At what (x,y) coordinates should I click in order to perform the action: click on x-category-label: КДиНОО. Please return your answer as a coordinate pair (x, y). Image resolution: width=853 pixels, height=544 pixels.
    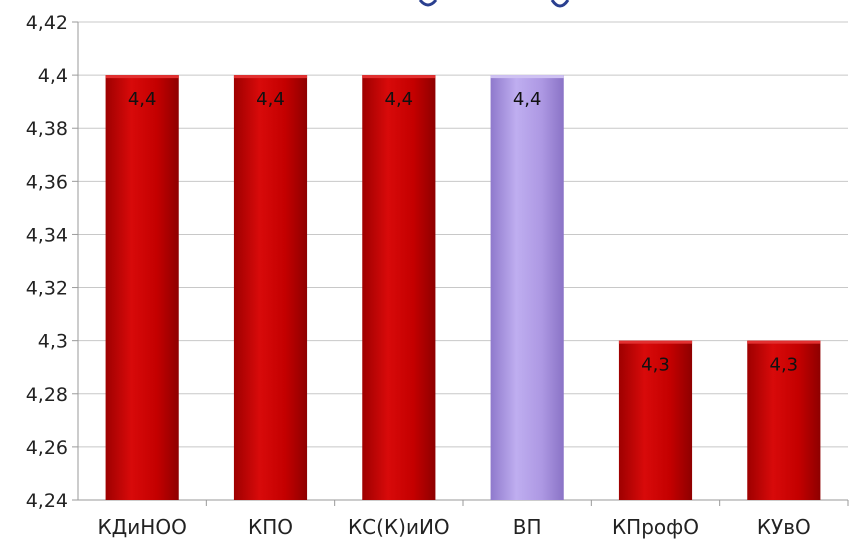
    Looking at the image, I should click on (141, 527).